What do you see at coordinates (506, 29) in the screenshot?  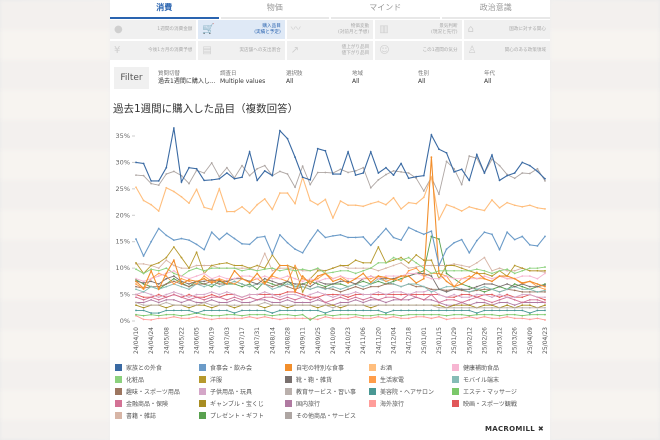 I see `topic-button-4: ⌂ 国政に対する関心` at bounding box center [506, 29].